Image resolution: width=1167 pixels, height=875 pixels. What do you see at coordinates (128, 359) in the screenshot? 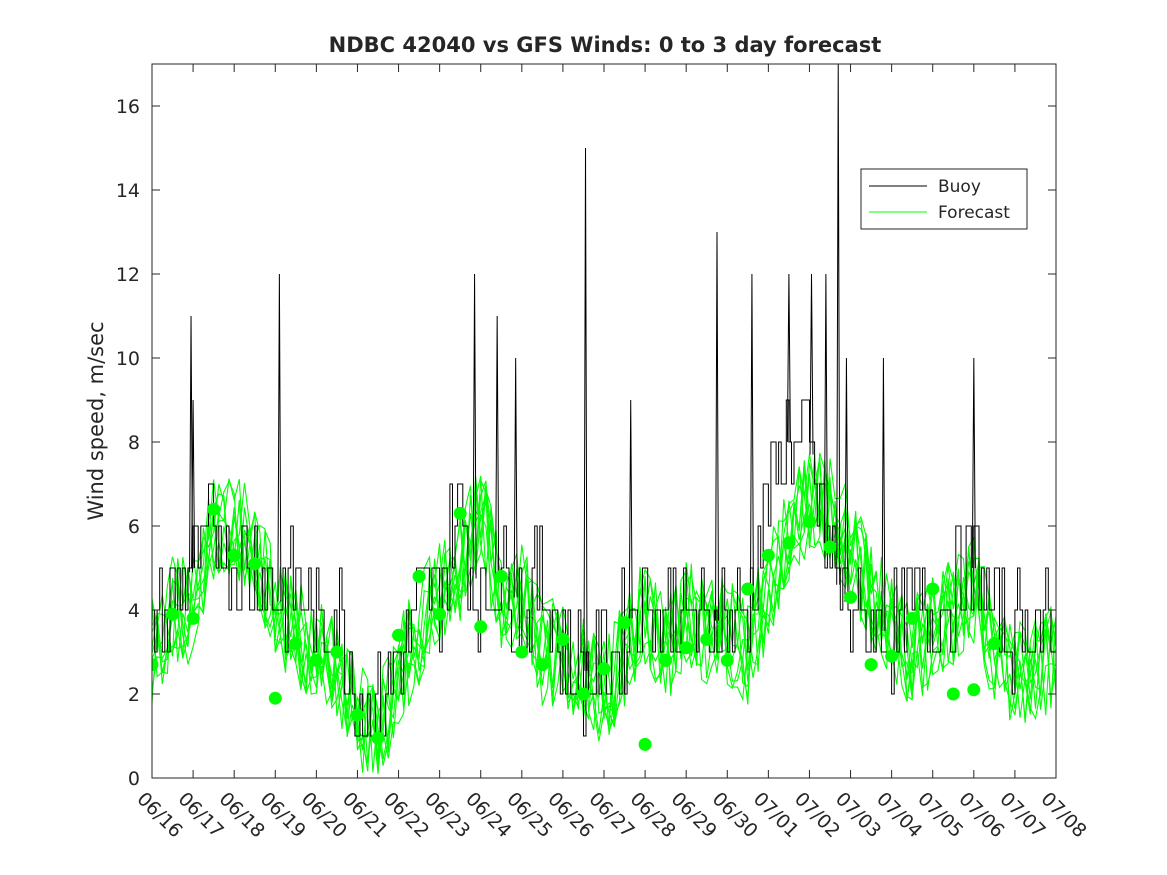
I see `y-tick-label: 10` at bounding box center [128, 359].